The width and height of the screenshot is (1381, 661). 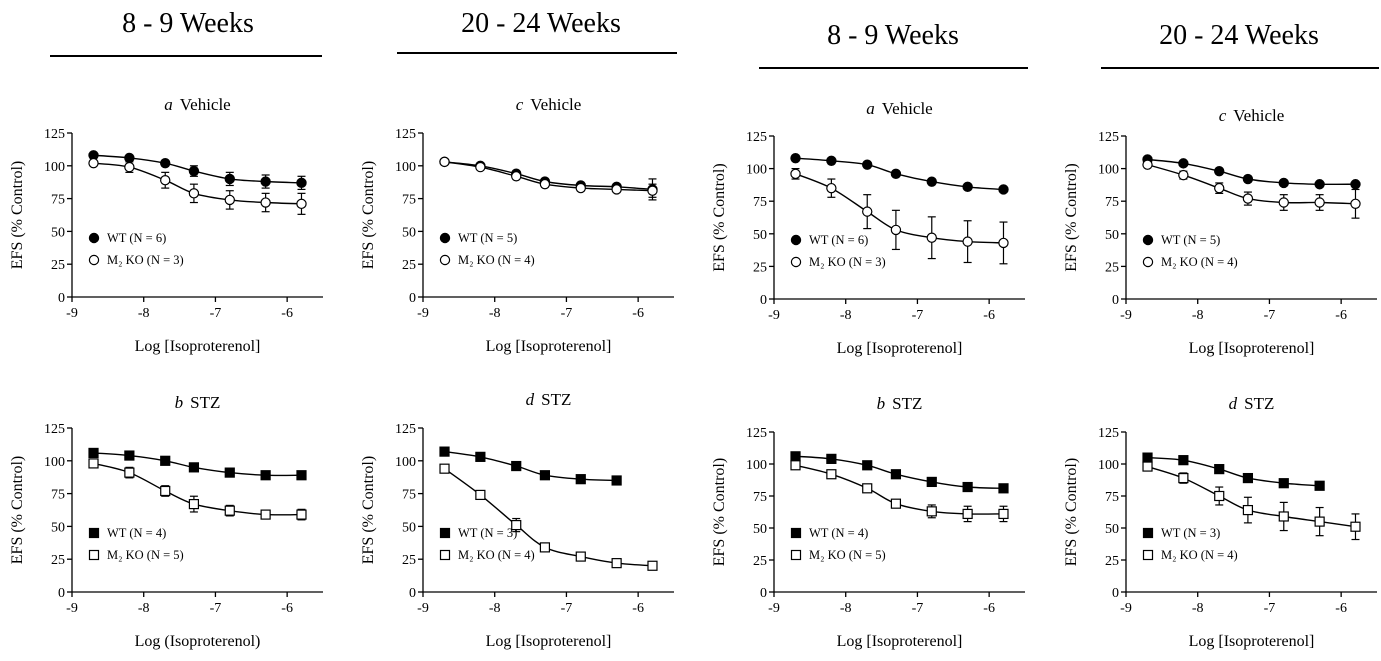 What do you see at coordinates (838, 262) in the screenshot?
I see `legend-item: M₂ KO (N = 3)` at bounding box center [838, 262].